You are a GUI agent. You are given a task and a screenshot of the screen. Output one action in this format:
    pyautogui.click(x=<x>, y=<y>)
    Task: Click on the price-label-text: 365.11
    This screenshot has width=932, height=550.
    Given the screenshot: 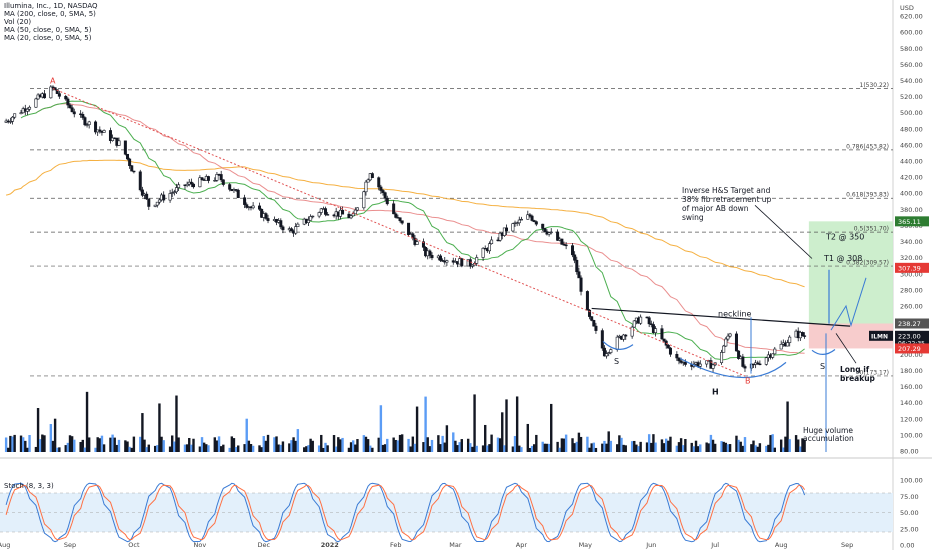 What is the action you would take?
    pyautogui.click(x=909, y=222)
    